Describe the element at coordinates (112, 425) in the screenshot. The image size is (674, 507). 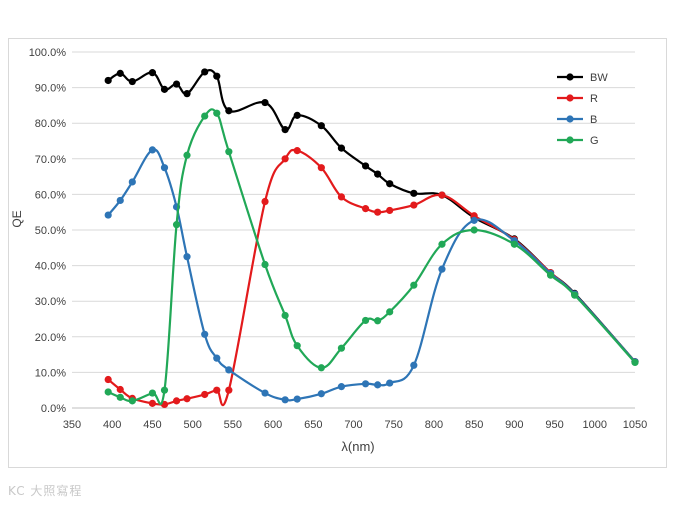
I see `x-tick-label: 400` at that location.